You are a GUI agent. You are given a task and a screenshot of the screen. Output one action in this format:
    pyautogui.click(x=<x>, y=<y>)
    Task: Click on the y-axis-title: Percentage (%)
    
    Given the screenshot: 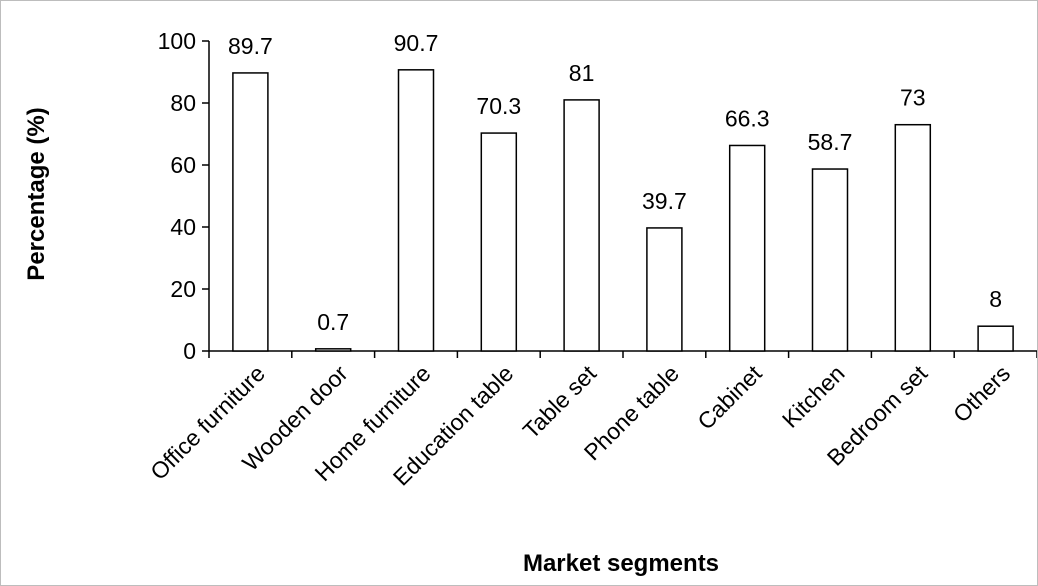 What is the action you would take?
    pyautogui.click(x=36, y=193)
    